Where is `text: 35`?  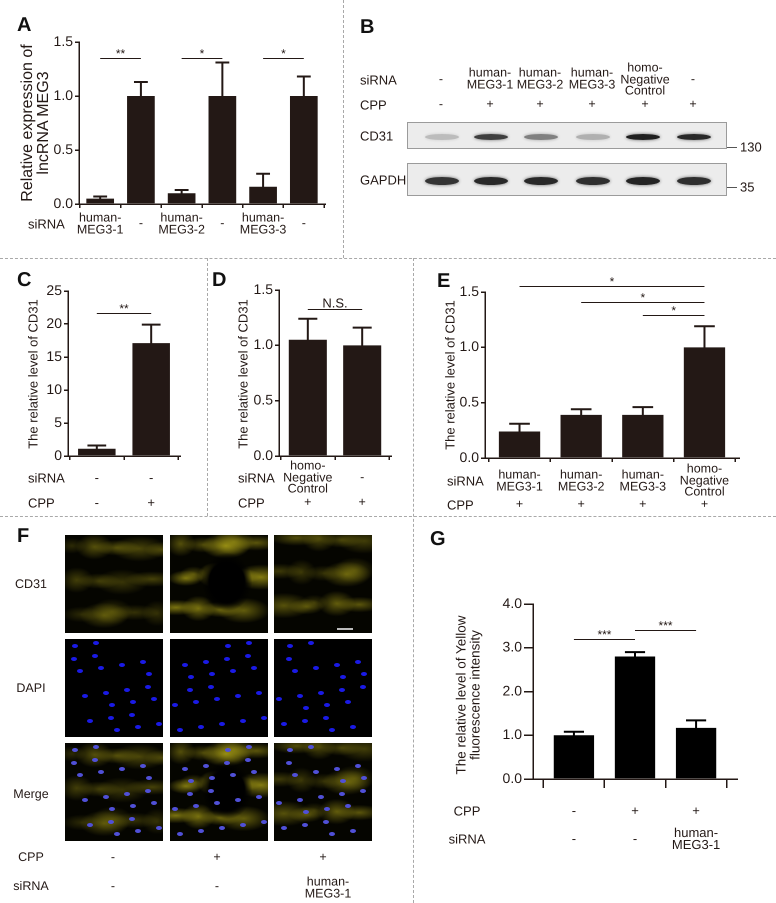
text: 35 is located at coordinates (747, 187).